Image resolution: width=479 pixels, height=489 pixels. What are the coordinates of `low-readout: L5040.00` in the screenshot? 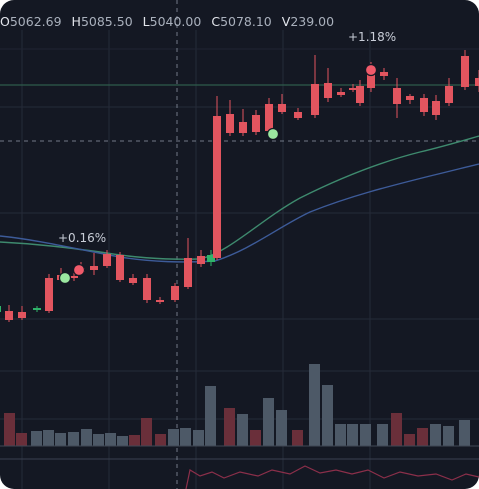 It's located at (172, 21).